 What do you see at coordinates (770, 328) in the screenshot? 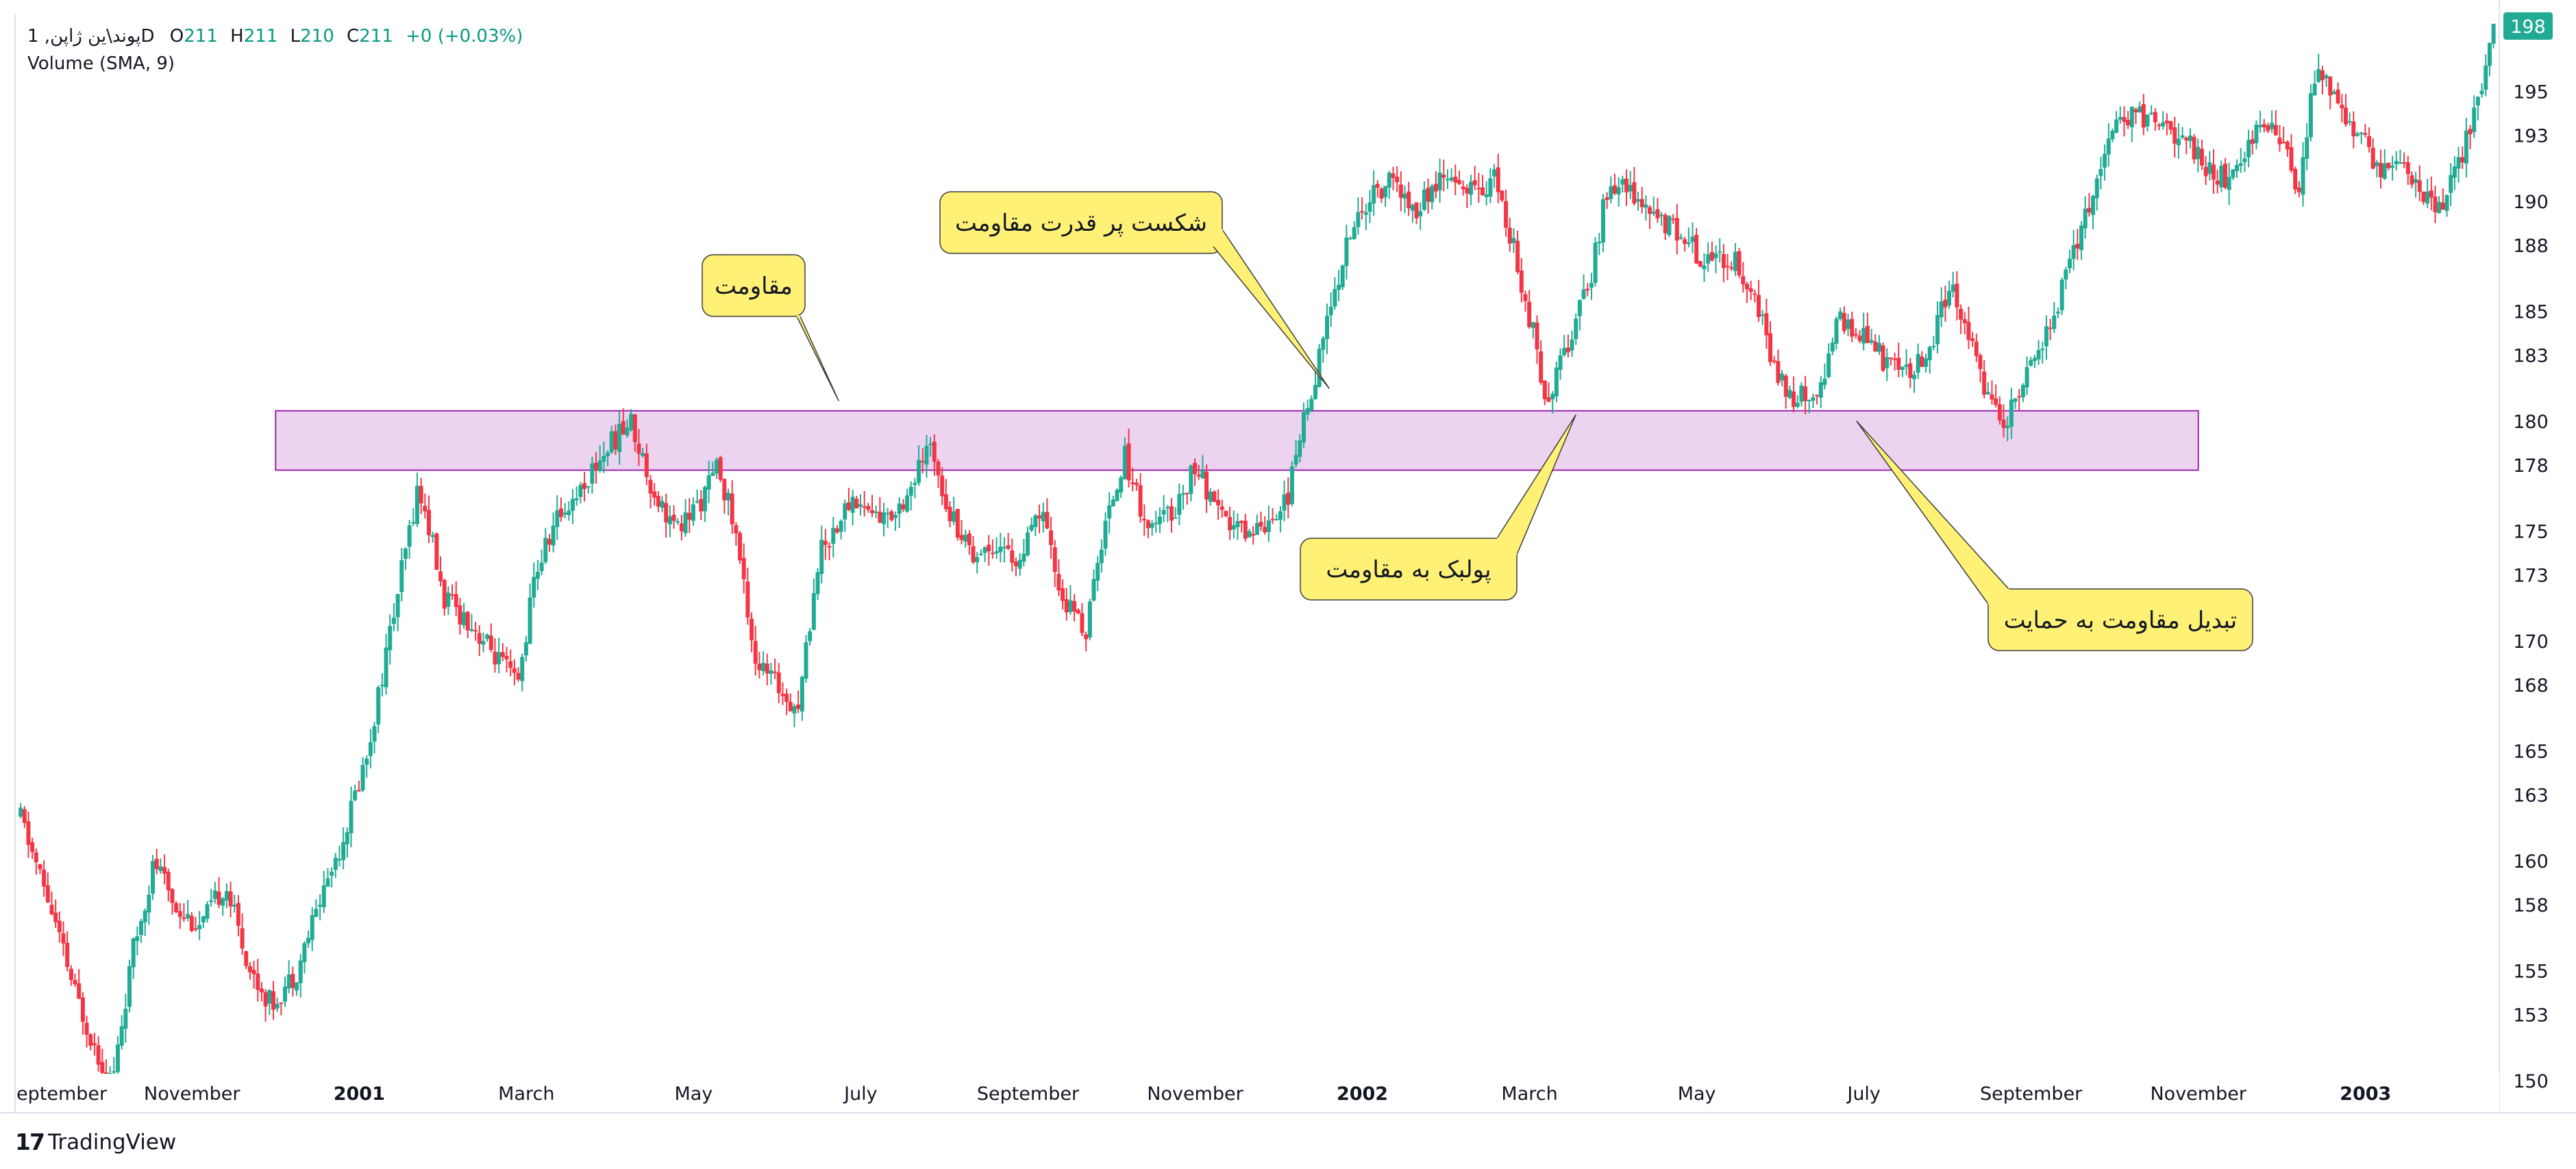
I see `callout-resistance: مقاومت` at bounding box center [770, 328].